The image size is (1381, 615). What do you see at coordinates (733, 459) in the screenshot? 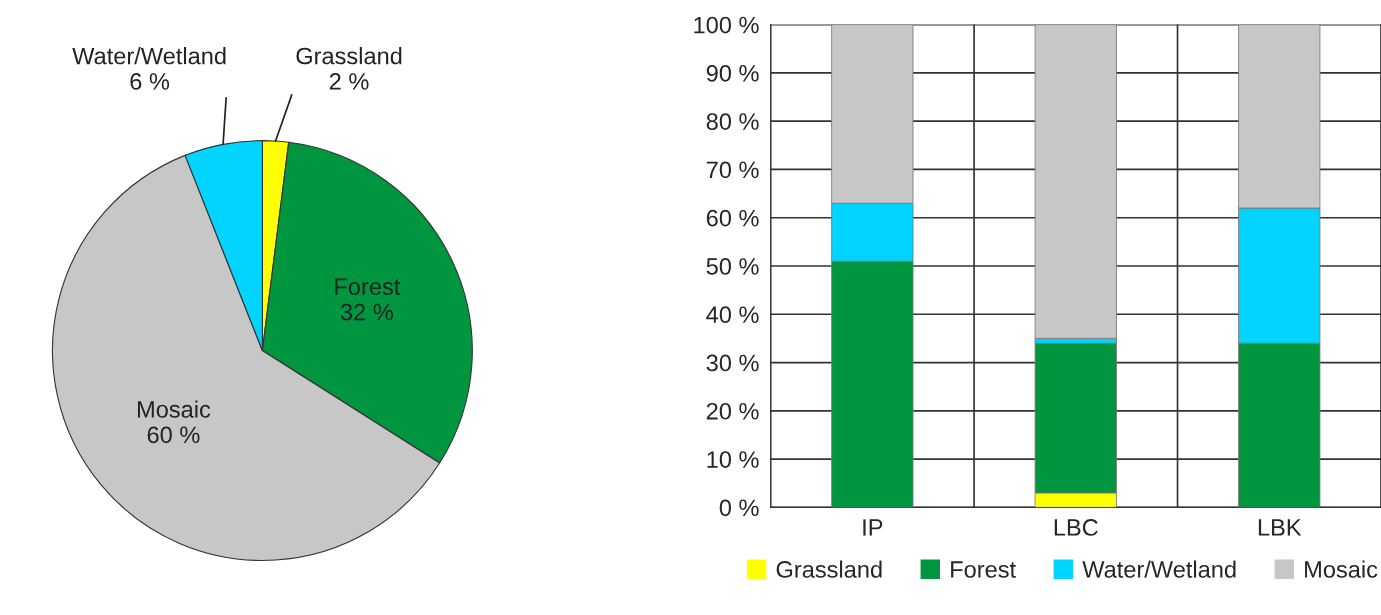
I see `y-tick-label: 10 %` at bounding box center [733, 459].